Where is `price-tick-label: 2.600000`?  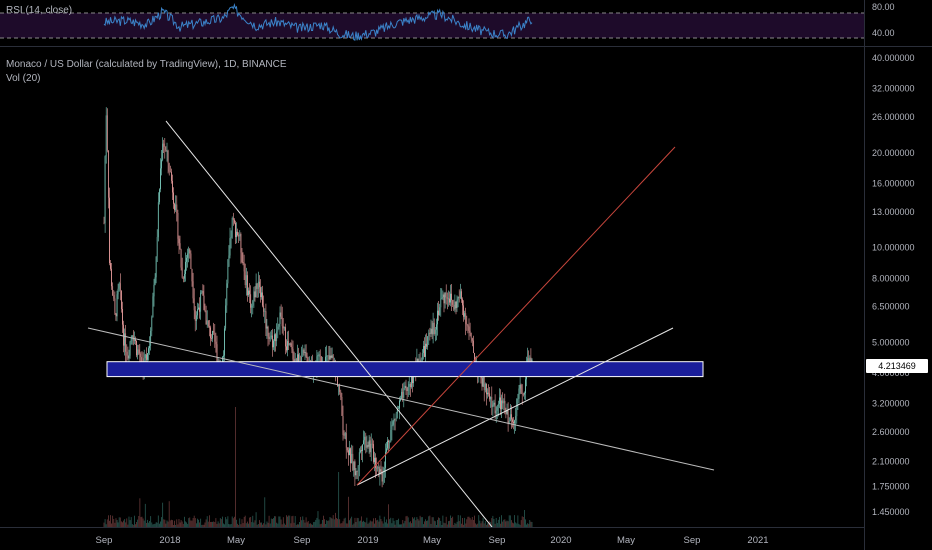
price-tick-label: 2.600000 is located at coordinates (891, 432).